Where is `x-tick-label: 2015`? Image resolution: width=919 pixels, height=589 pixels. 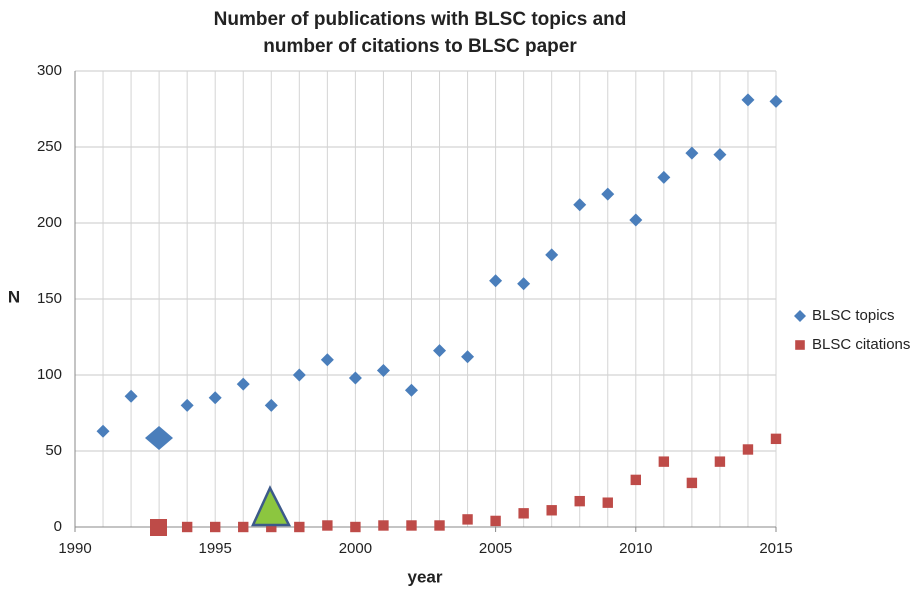 x-tick-label: 2015 is located at coordinates (775, 548).